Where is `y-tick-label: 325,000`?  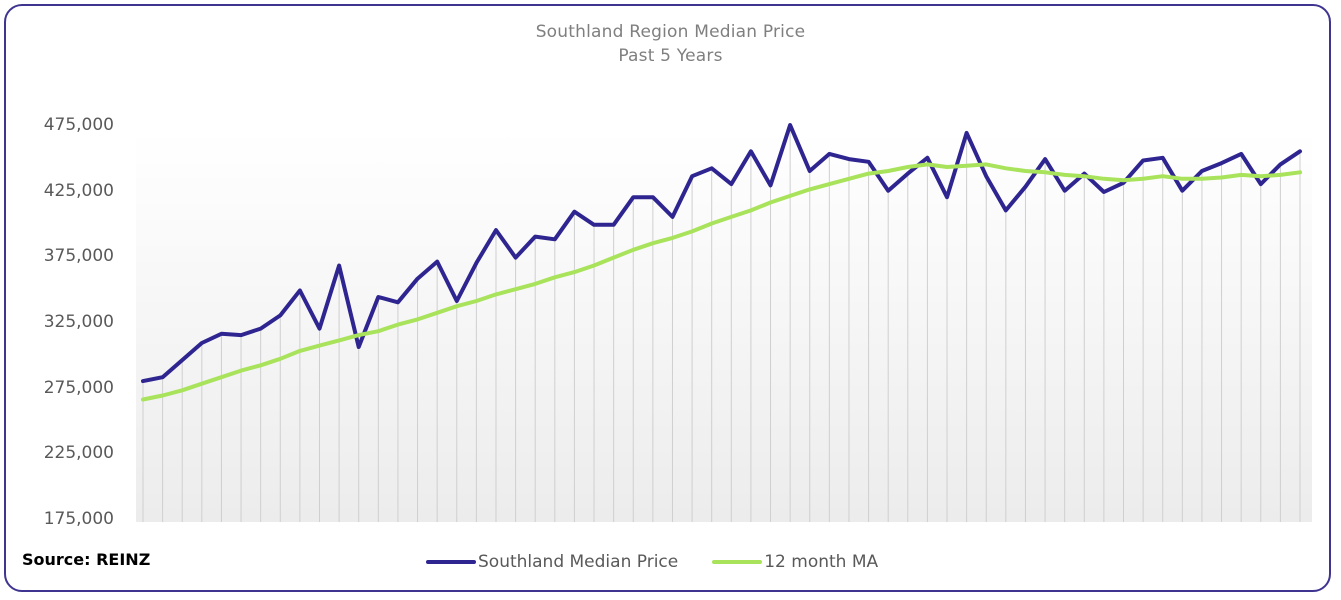
y-tick-label: 325,000 is located at coordinates (78, 322).